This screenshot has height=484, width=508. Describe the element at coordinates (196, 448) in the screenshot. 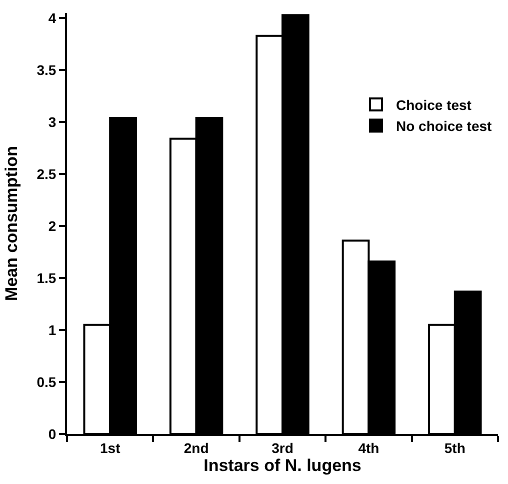

I see `x-tick-label: 2nd` at that location.